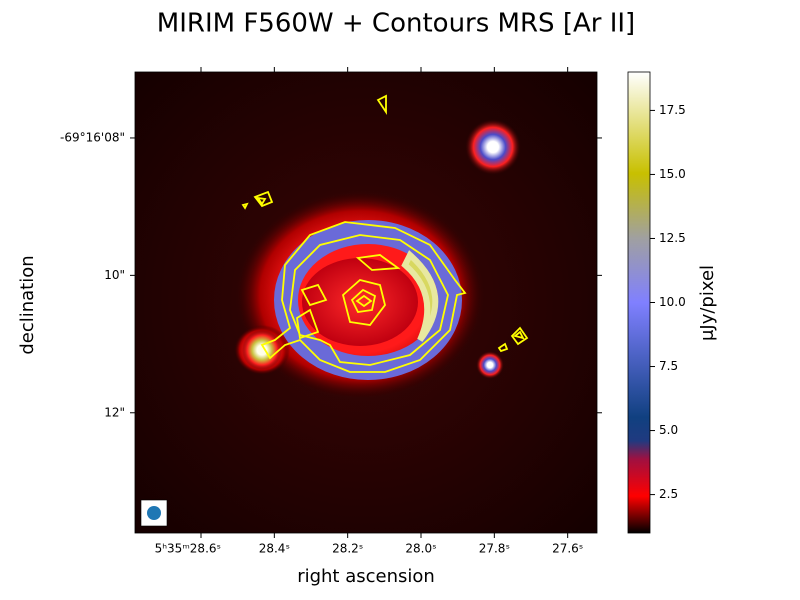 The height and width of the screenshot is (600, 800). Describe the element at coordinates (668, 430) in the screenshot. I see `colorbar-tick-label: 5.0` at that location.